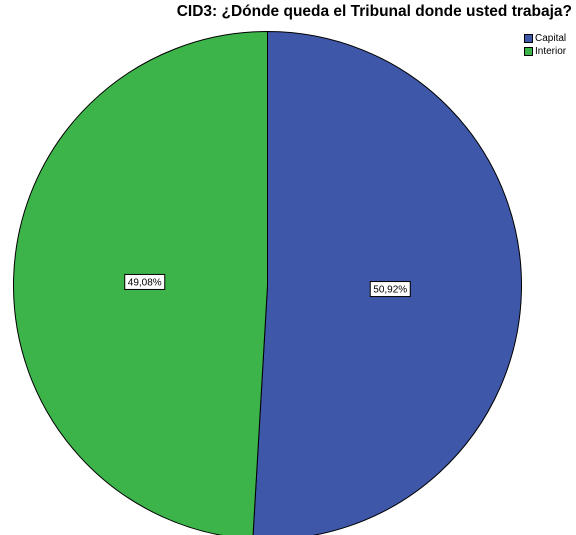 The height and width of the screenshot is (535, 576). I want to click on legend-item-interior: Interior, so click(545, 51).